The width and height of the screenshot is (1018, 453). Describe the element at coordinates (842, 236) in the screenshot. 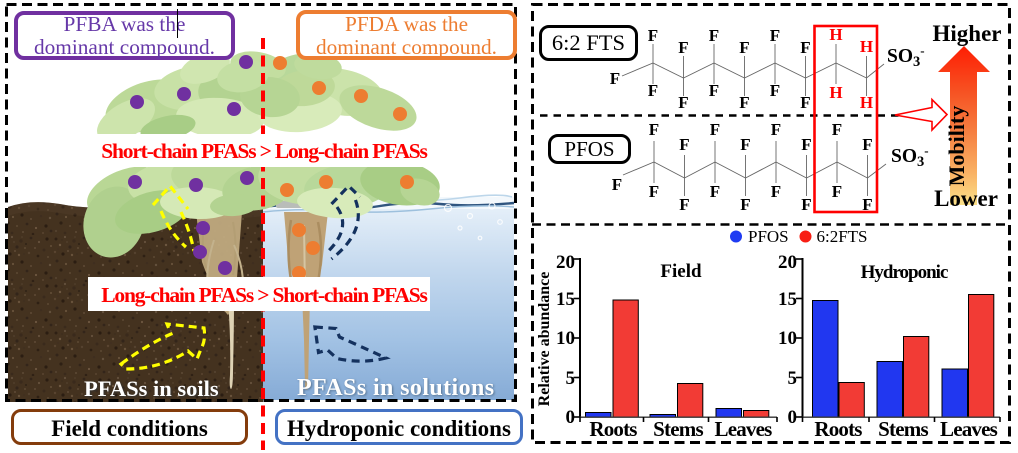

I see `svg-text: 6:2FTS` at that location.